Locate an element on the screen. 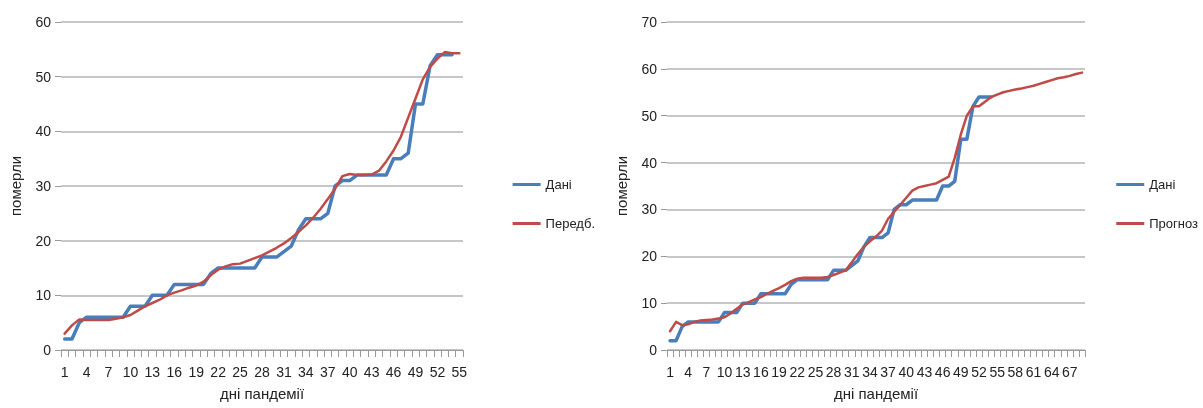 The image size is (1203, 408). x-tick-label: 58 is located at coordinates (1015, 372).